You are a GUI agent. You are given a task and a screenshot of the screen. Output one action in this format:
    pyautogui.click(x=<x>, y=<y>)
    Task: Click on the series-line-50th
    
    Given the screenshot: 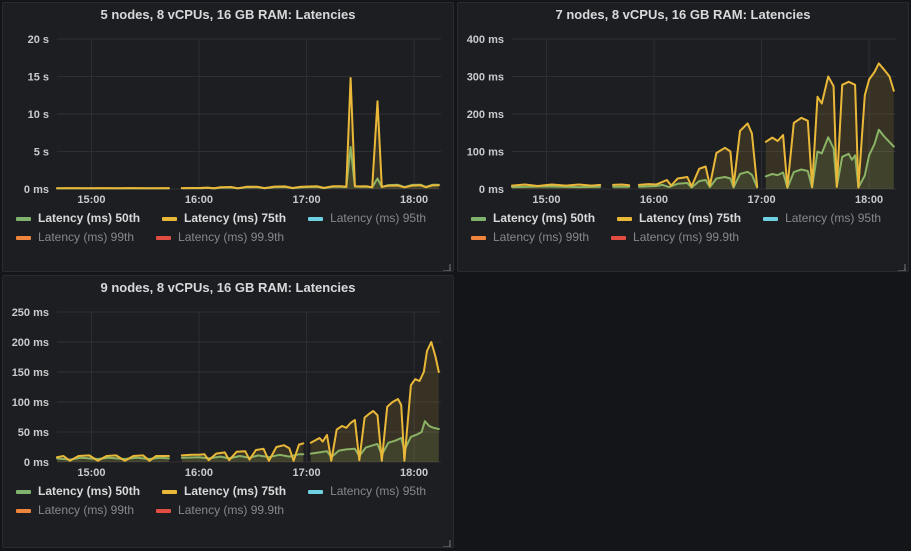 What is the action you would take?
    pyautogui.click(x=556, y=187)
    